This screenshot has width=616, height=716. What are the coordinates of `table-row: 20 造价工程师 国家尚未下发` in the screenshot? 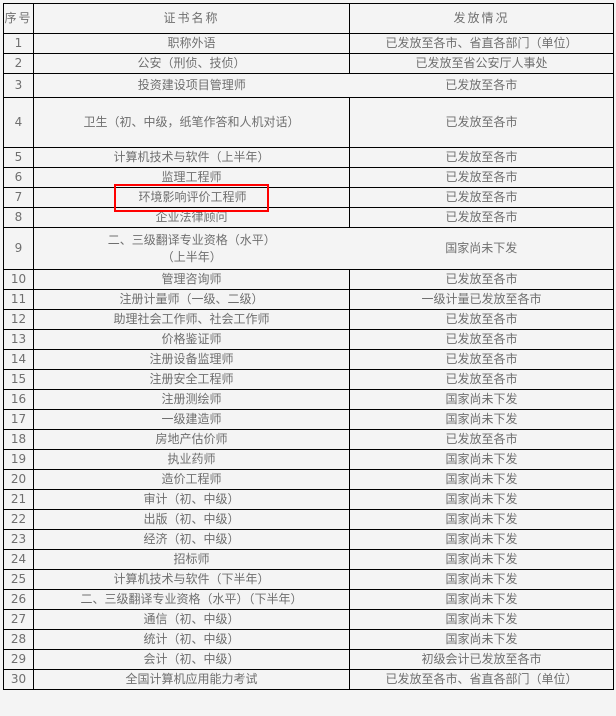 It's located at (308, 479).